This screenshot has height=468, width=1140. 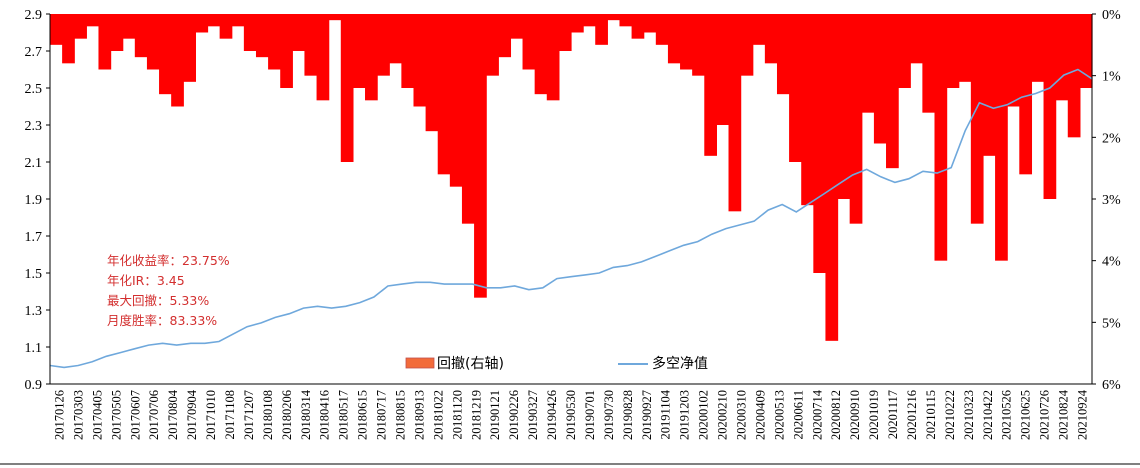 I want to click on x-tick-label: 20170126, so click(x=60, y=415).